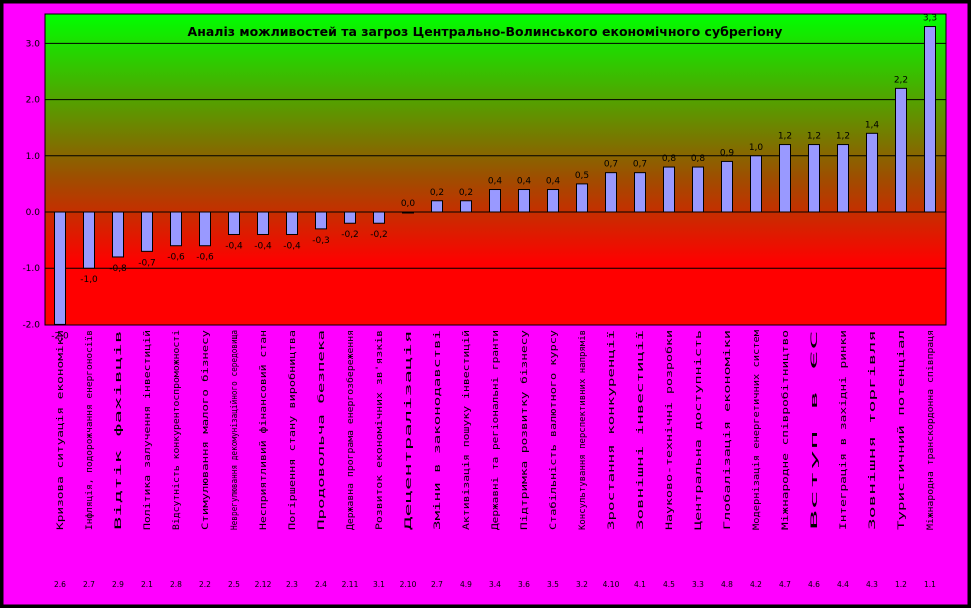 This screenshot has width=971, height=608. What do you see at coordinates (176, 584) in the screenshot?
I see `category-code: 2.8` at bounding box center [176, 584].